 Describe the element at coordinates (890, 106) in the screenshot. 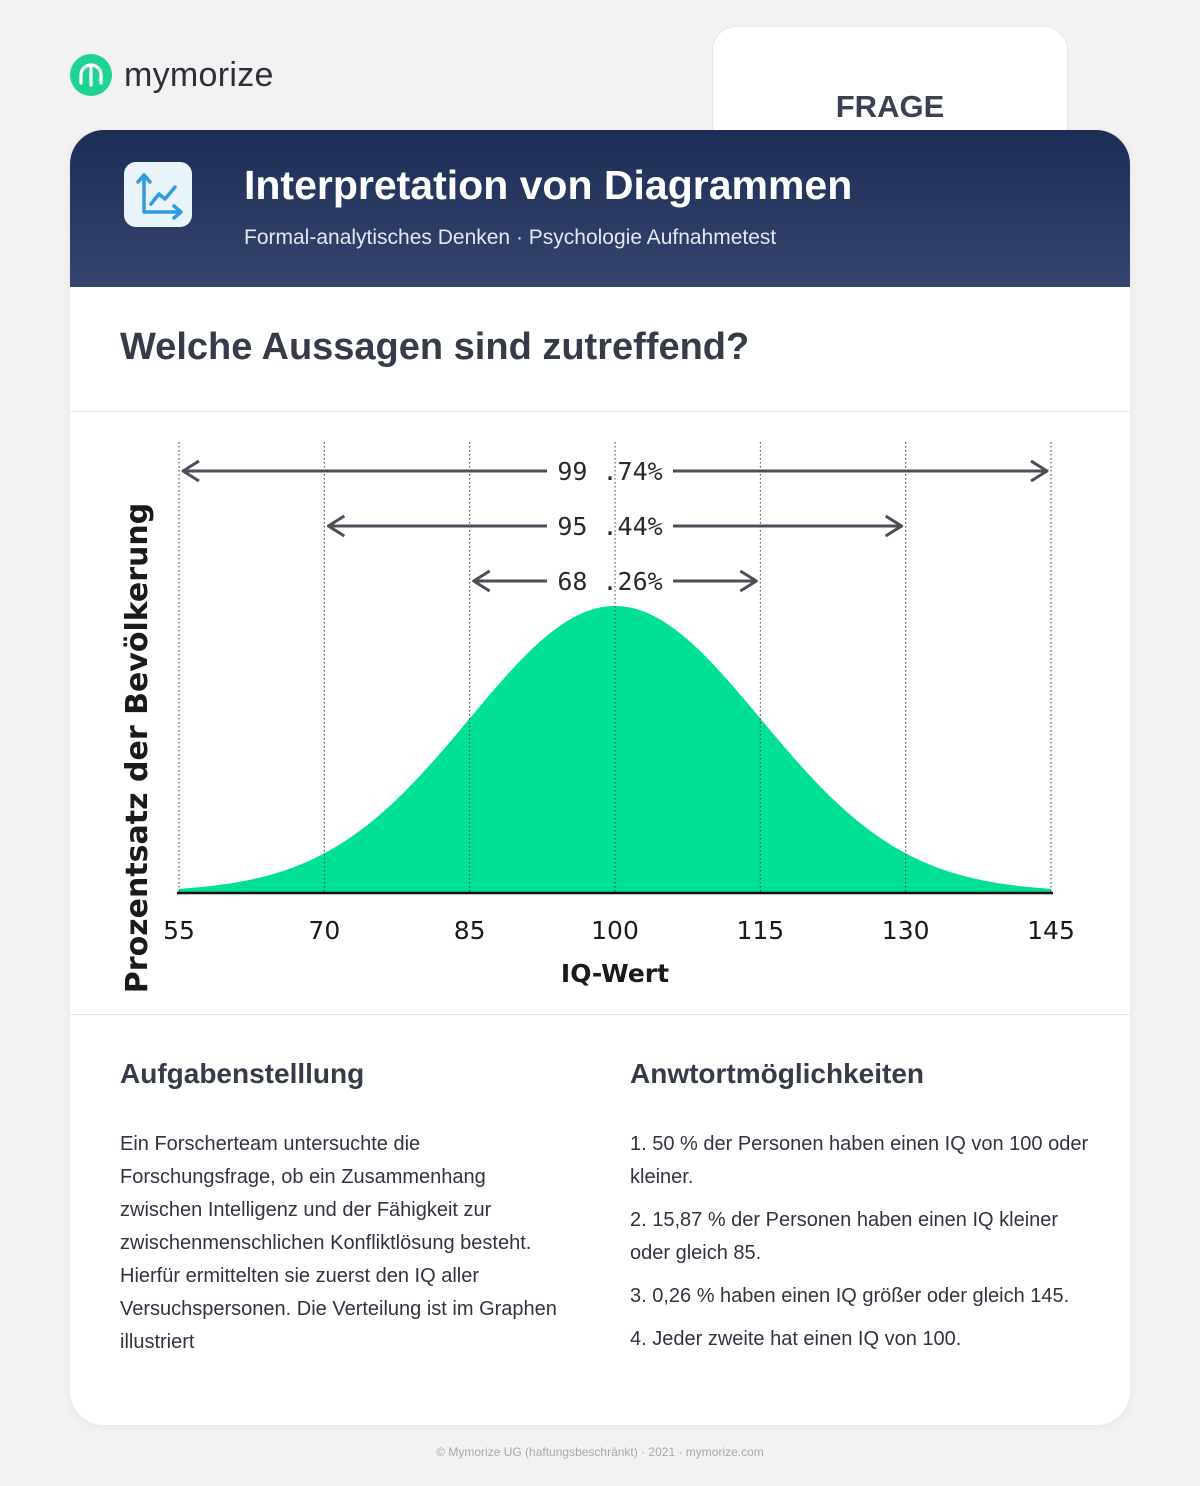

I see `tab-label: FRAGE` at that location.